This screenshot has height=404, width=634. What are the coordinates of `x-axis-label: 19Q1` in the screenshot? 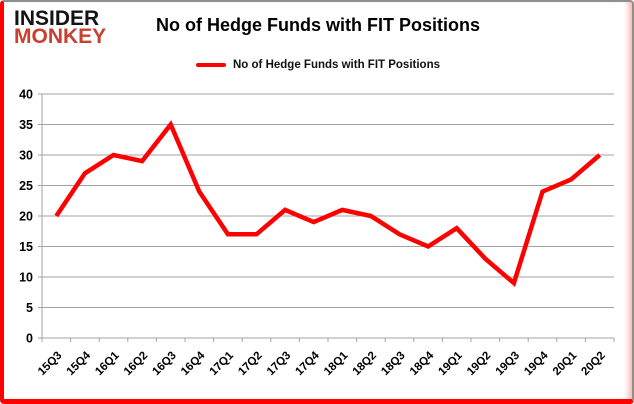 It's located at (450, 363).